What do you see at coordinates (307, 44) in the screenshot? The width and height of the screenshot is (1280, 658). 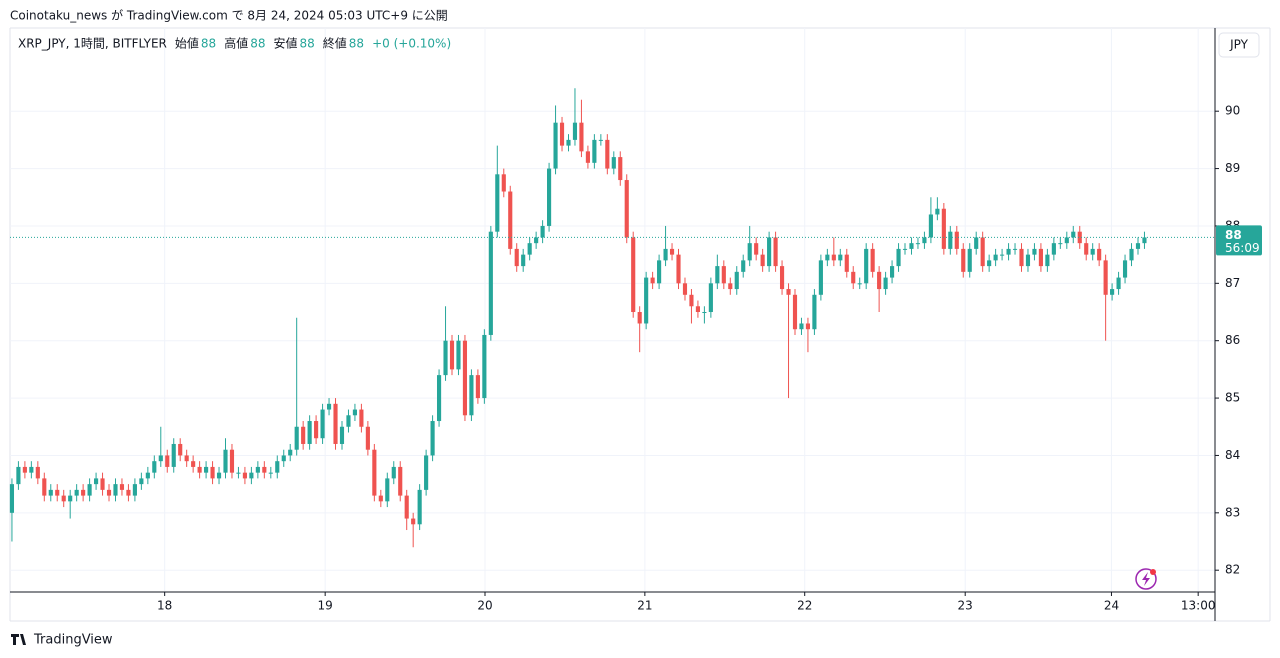 I see `legend-field-value: 88` at bounding box center [307, 44].